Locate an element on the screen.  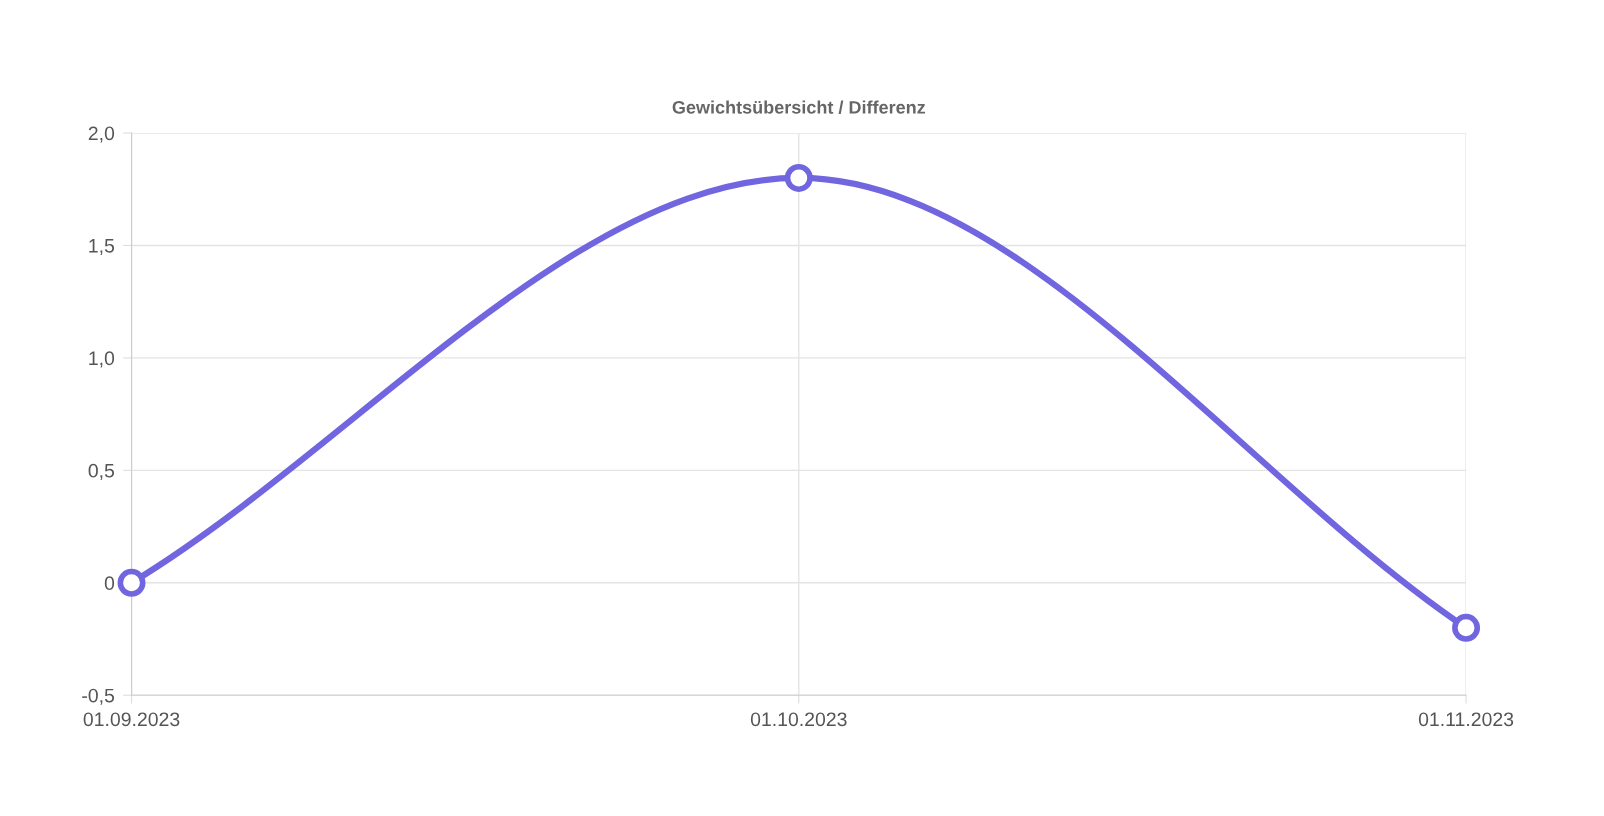
x-tick-label: 01.09.2023 is located at coordinates (131, 719).